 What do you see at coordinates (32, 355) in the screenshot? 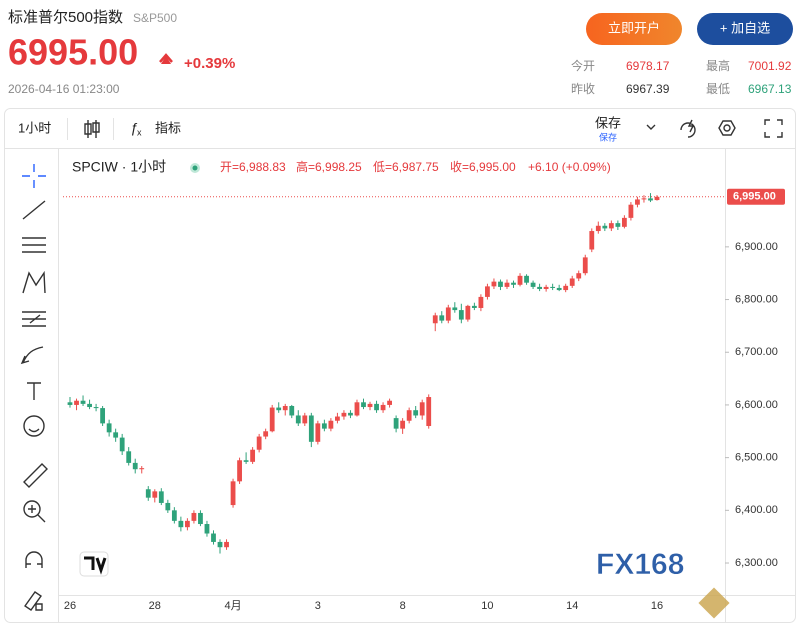
I see `brush-tool` at bounding box center [32, 355].